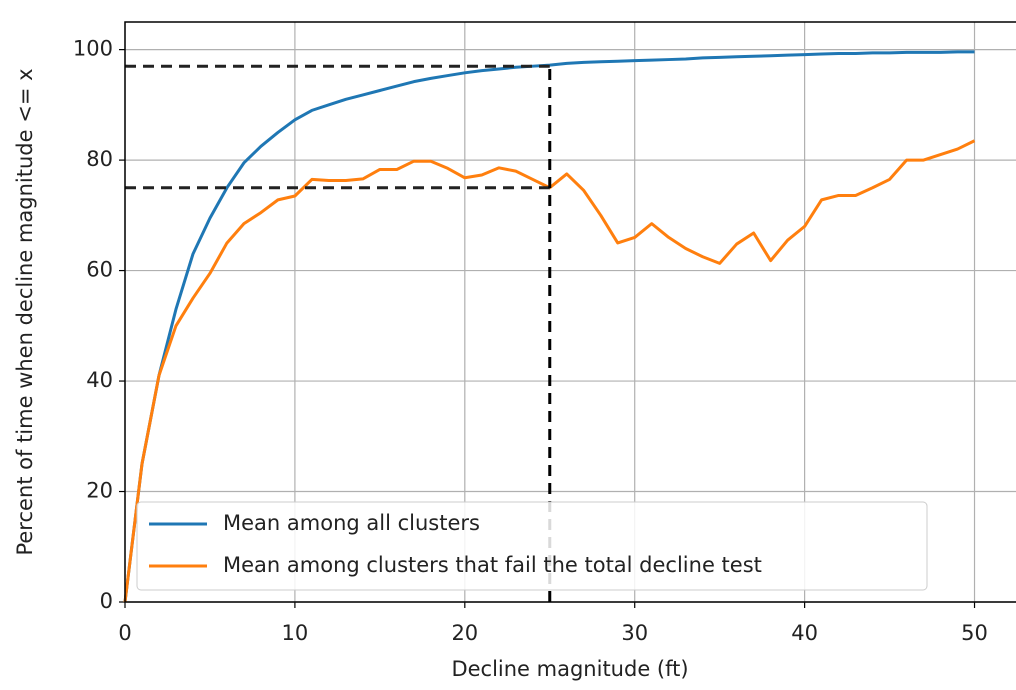 The height and width of the screenshot is (690, 1016). Describe the element at coordinates (569, 669) in the screenshot. I see `x-axis-label: Decline magnitude (ft)` at that location.